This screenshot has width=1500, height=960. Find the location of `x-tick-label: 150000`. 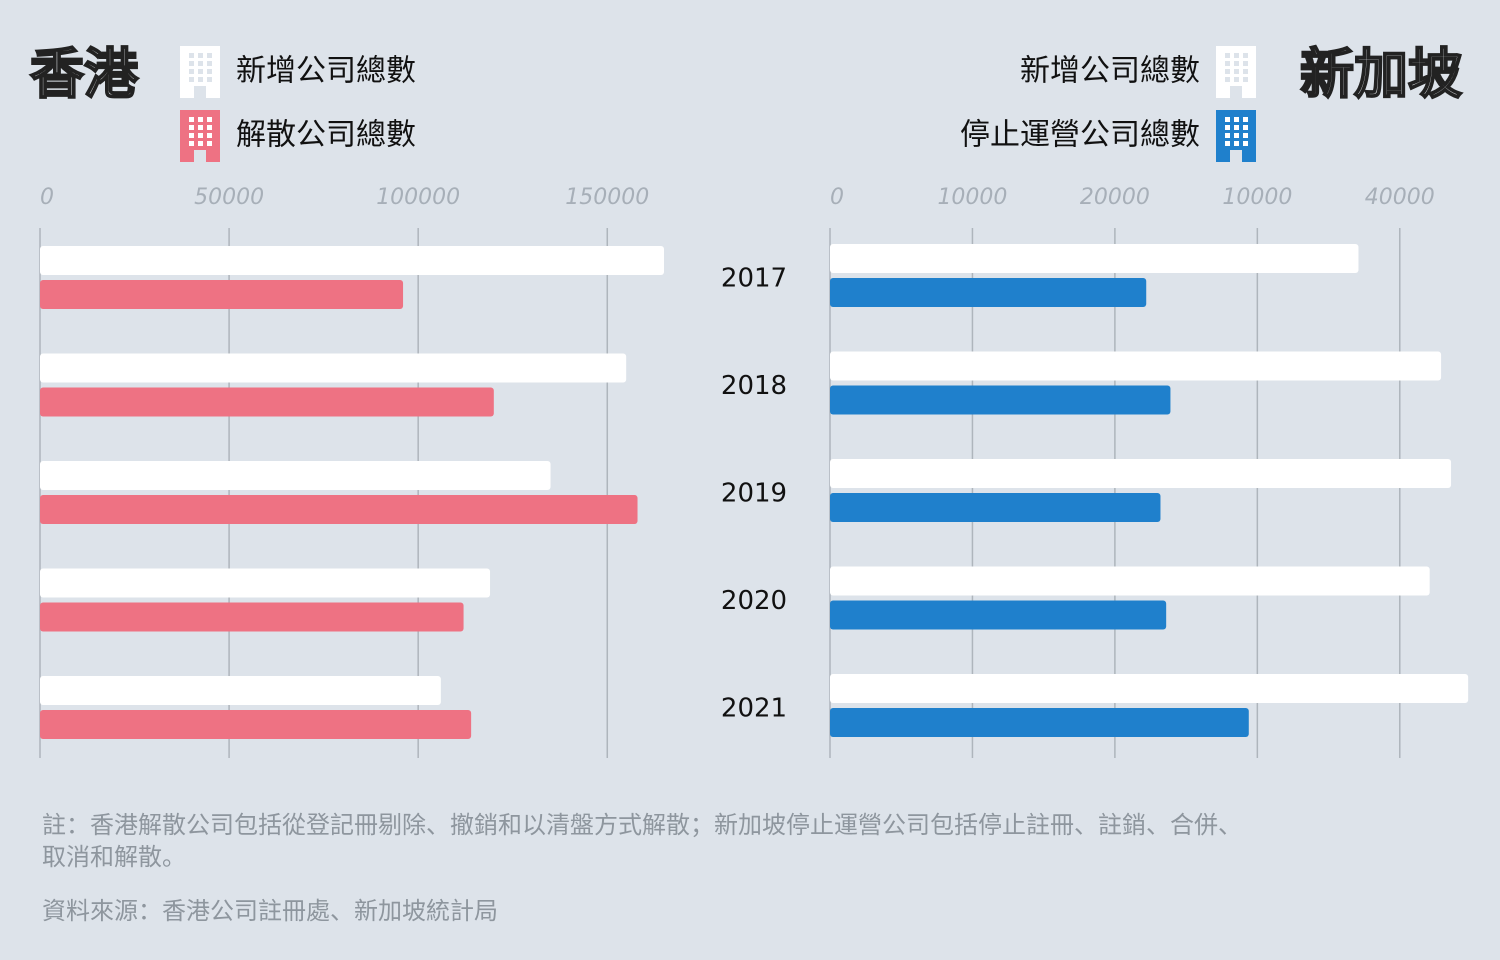

x-tick-label: 150000 is located at coordinates (607, 197).